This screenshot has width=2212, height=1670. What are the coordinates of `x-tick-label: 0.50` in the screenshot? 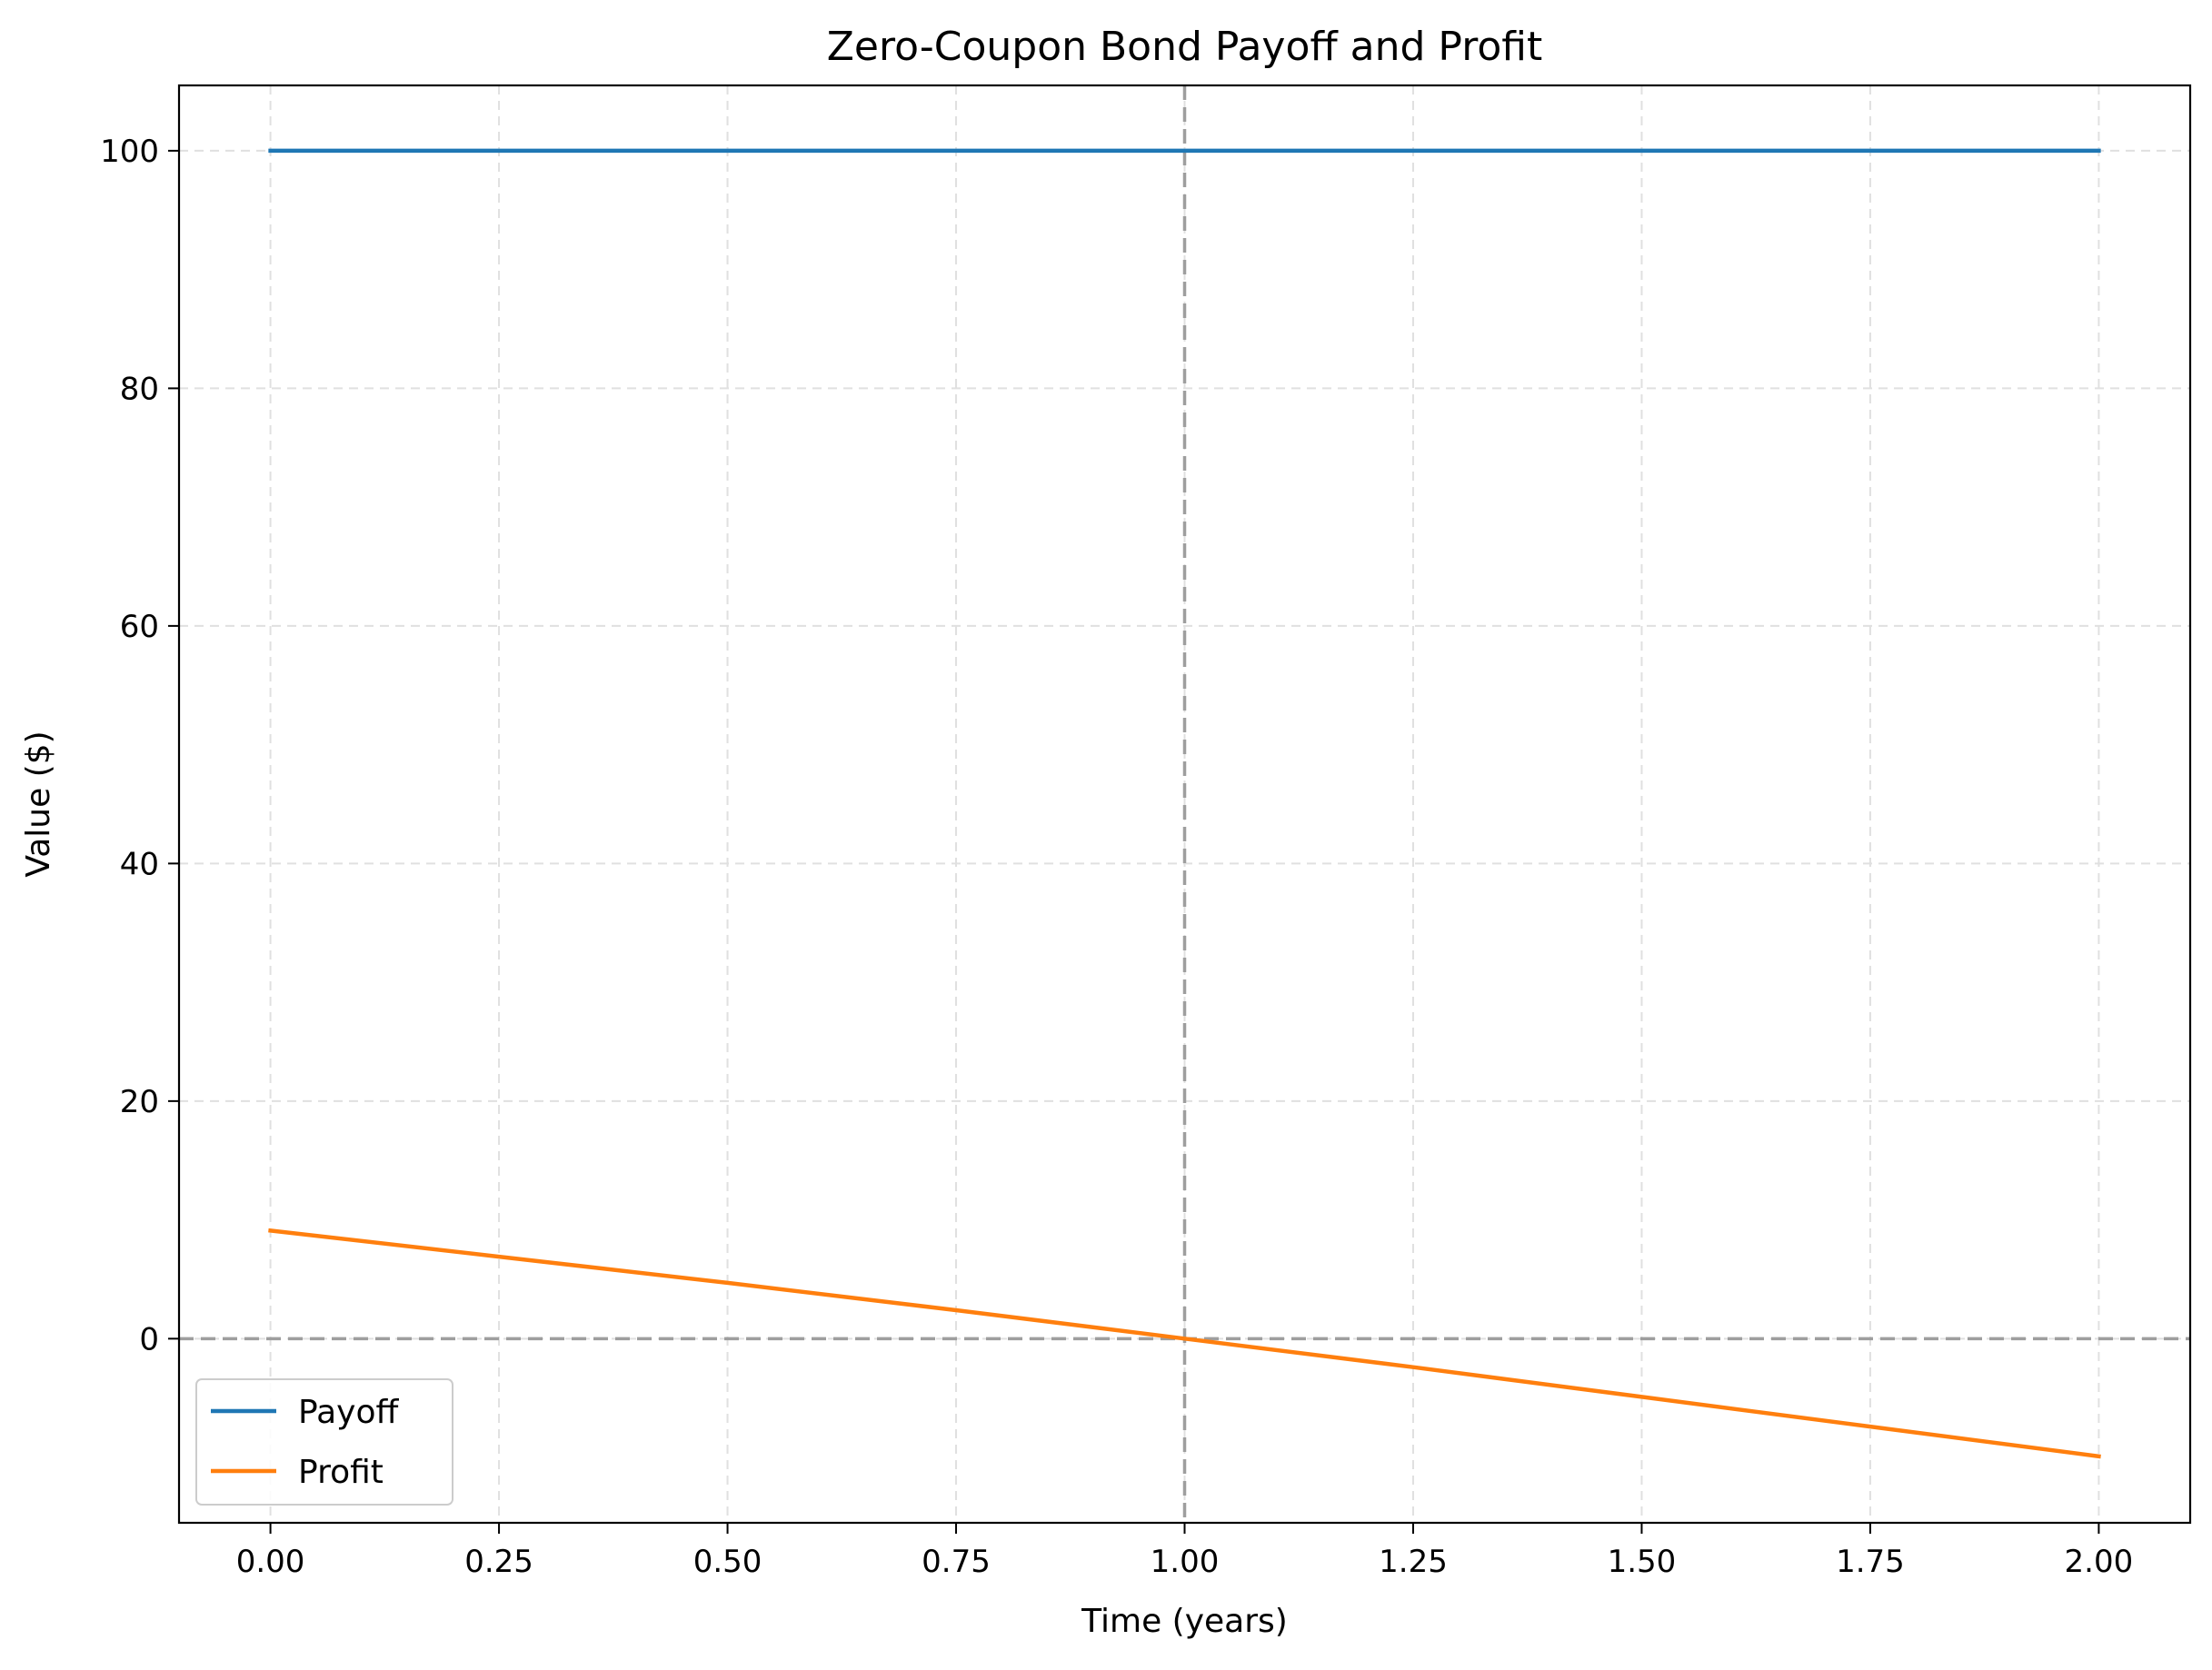 It's located at (727, 1562).